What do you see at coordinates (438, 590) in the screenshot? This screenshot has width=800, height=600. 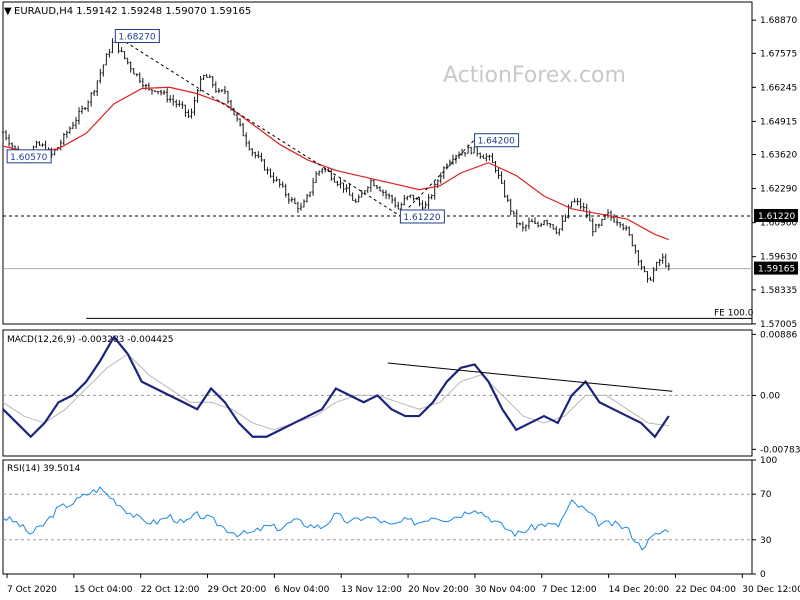 I see `time-tick-label: 20 Nov 20:00` at bounding box center [438, 590].